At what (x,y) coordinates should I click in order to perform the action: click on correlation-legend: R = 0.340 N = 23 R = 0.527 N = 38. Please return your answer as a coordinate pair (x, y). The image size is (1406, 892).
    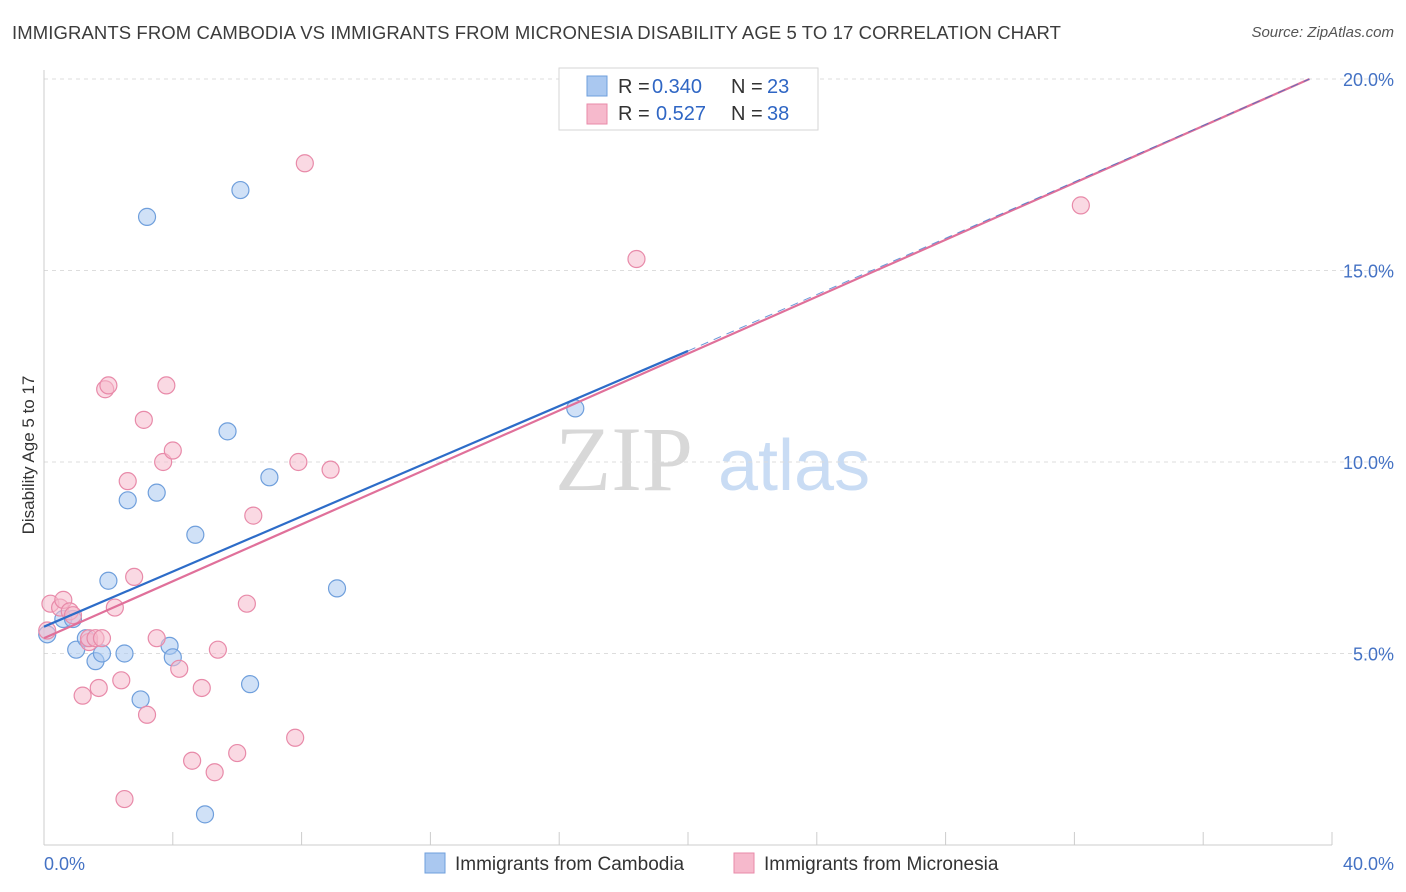
    Looking at the image, I should click on (688, 99).